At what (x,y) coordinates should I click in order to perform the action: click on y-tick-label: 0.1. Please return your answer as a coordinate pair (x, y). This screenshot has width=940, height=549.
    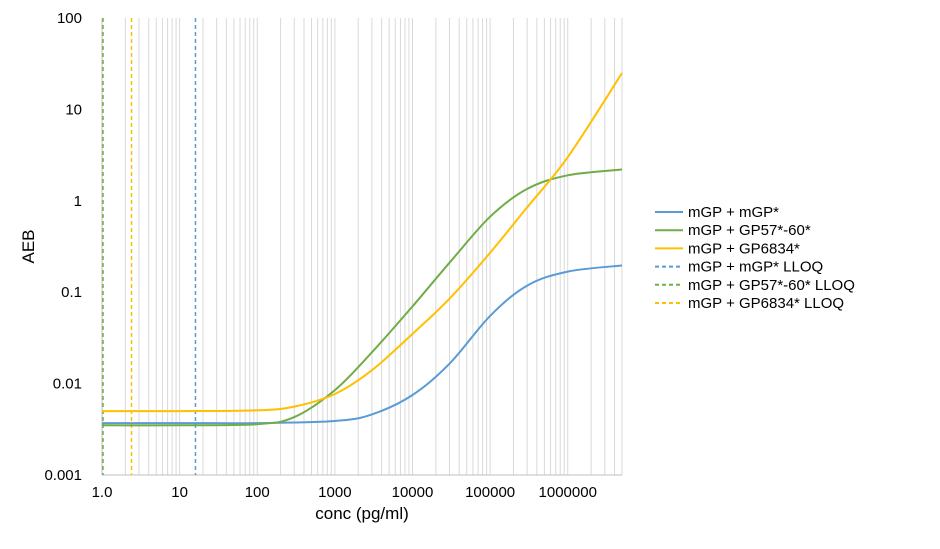
    Looking at the image, I should click on (71, 292).